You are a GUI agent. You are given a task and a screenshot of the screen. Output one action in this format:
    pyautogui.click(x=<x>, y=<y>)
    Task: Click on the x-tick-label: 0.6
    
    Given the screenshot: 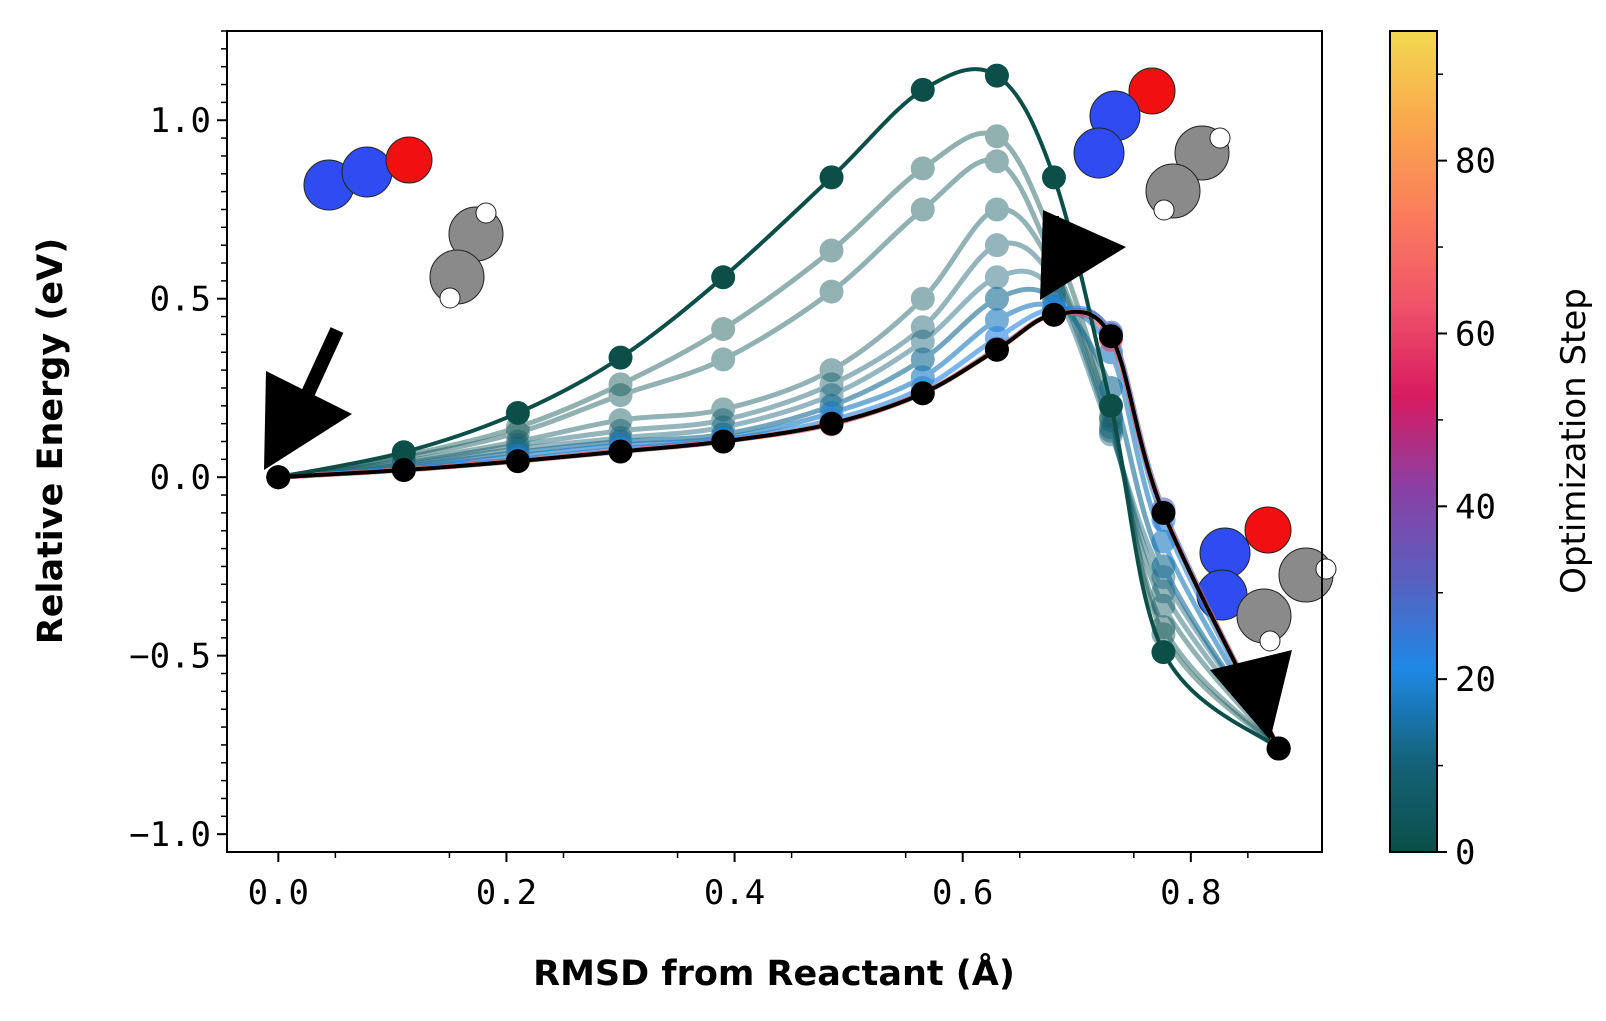 What is the action you would take?
    pyautogui.click(x=962, y=893)
    